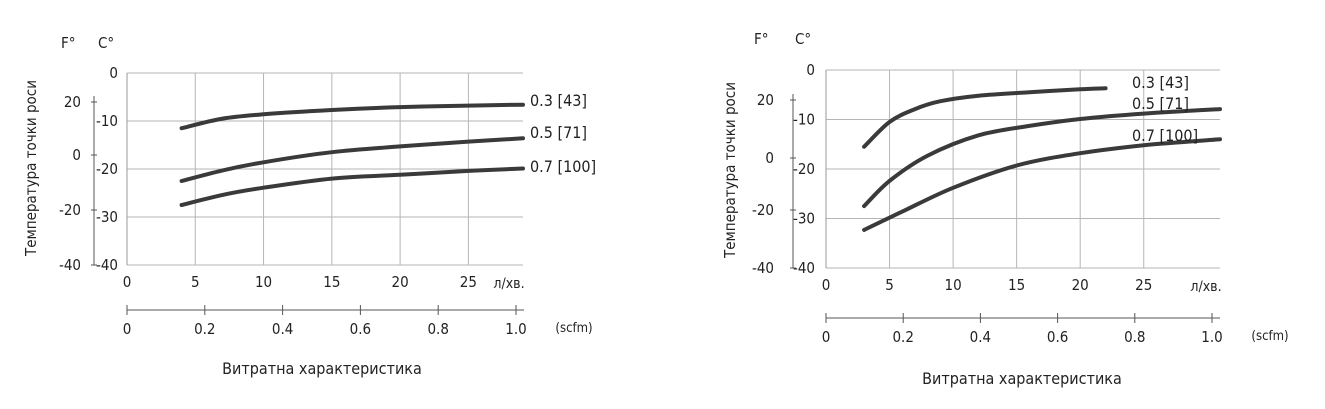  I want to click on grid, so click(324, 169).